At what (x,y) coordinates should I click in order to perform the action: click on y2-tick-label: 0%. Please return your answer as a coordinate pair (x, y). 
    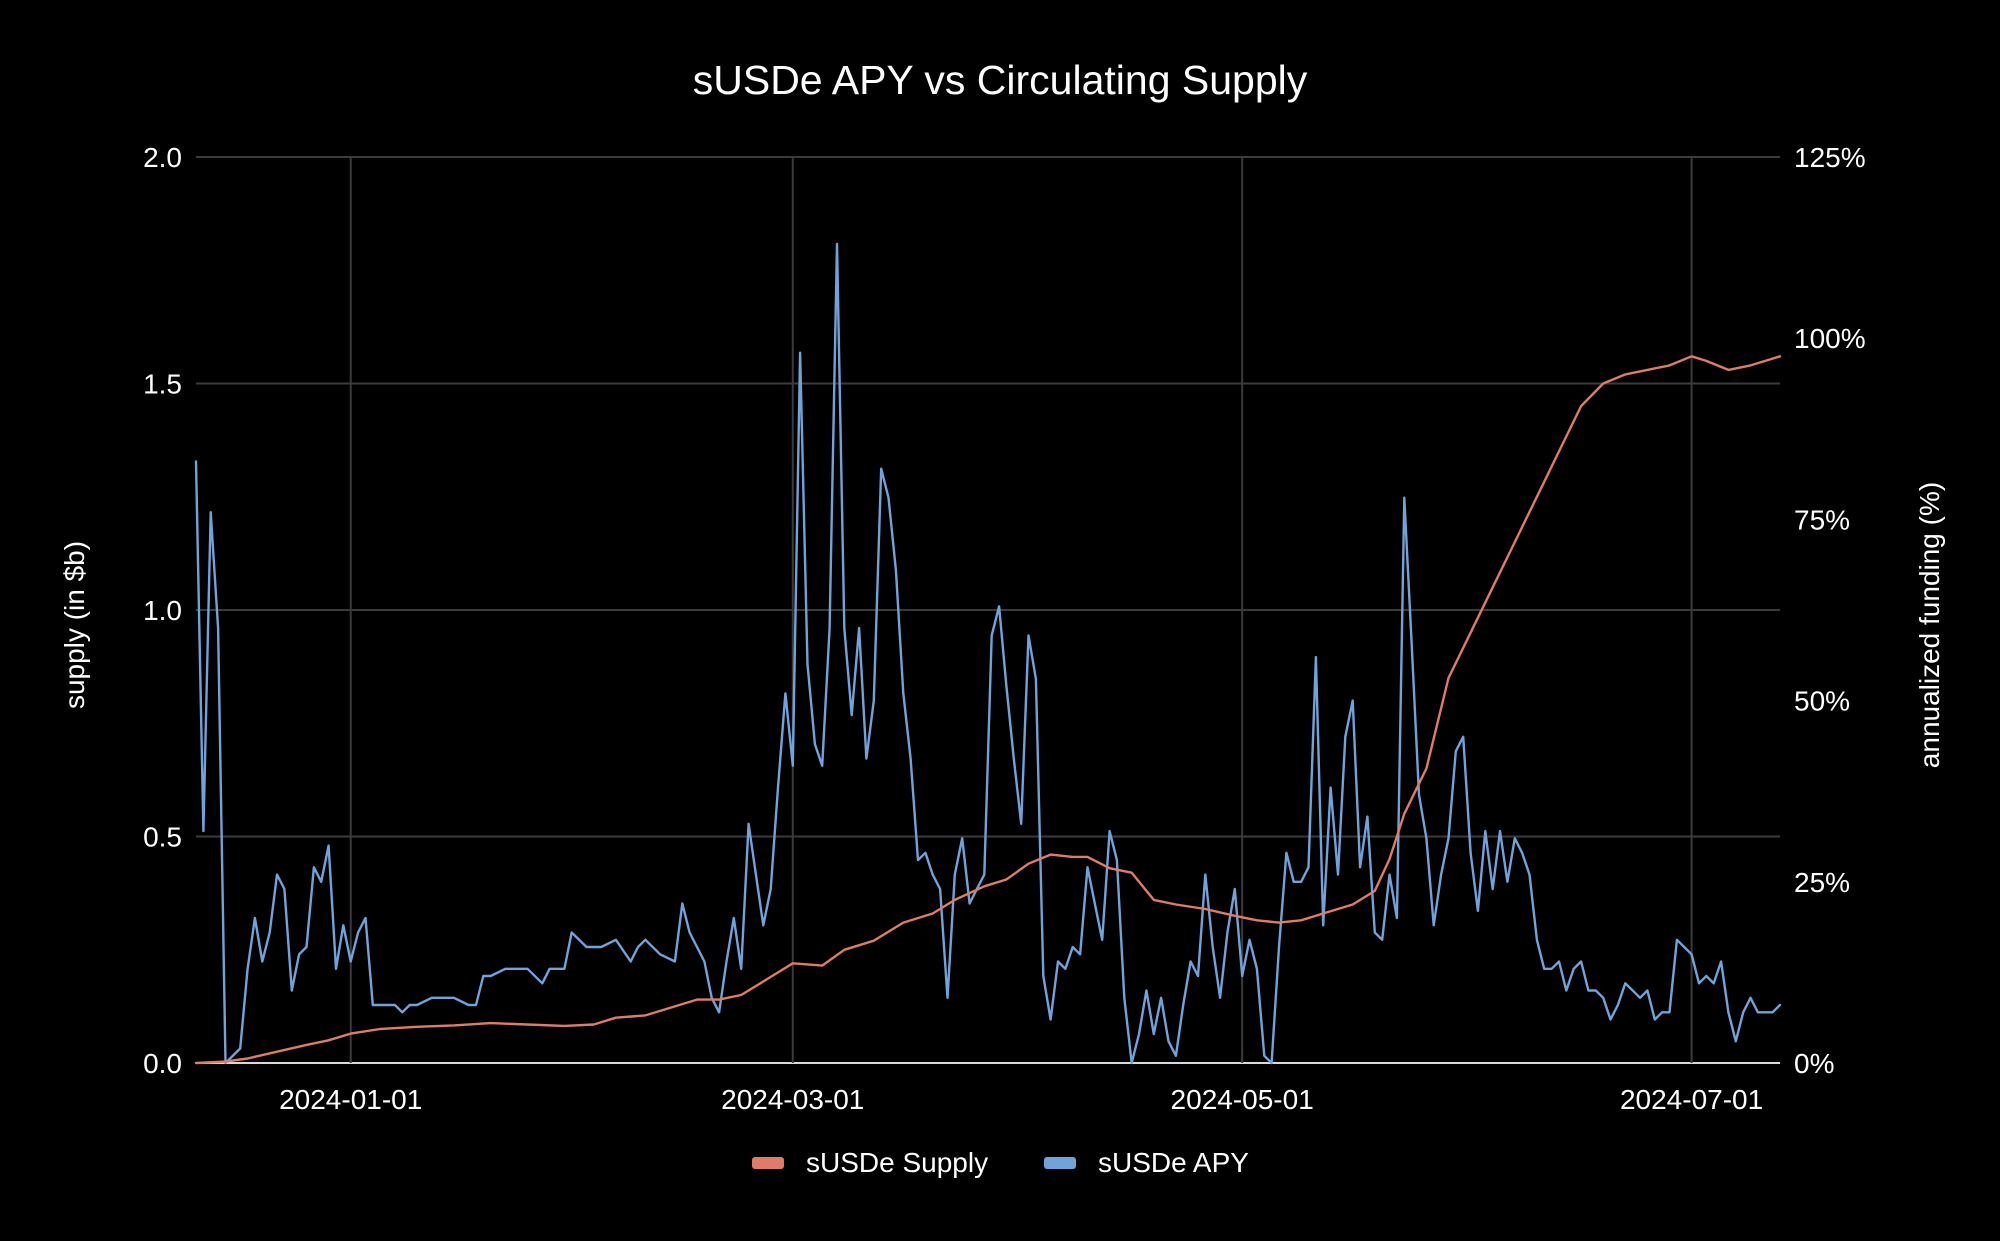
    Looking at the image, I should click on (1814, 1063).